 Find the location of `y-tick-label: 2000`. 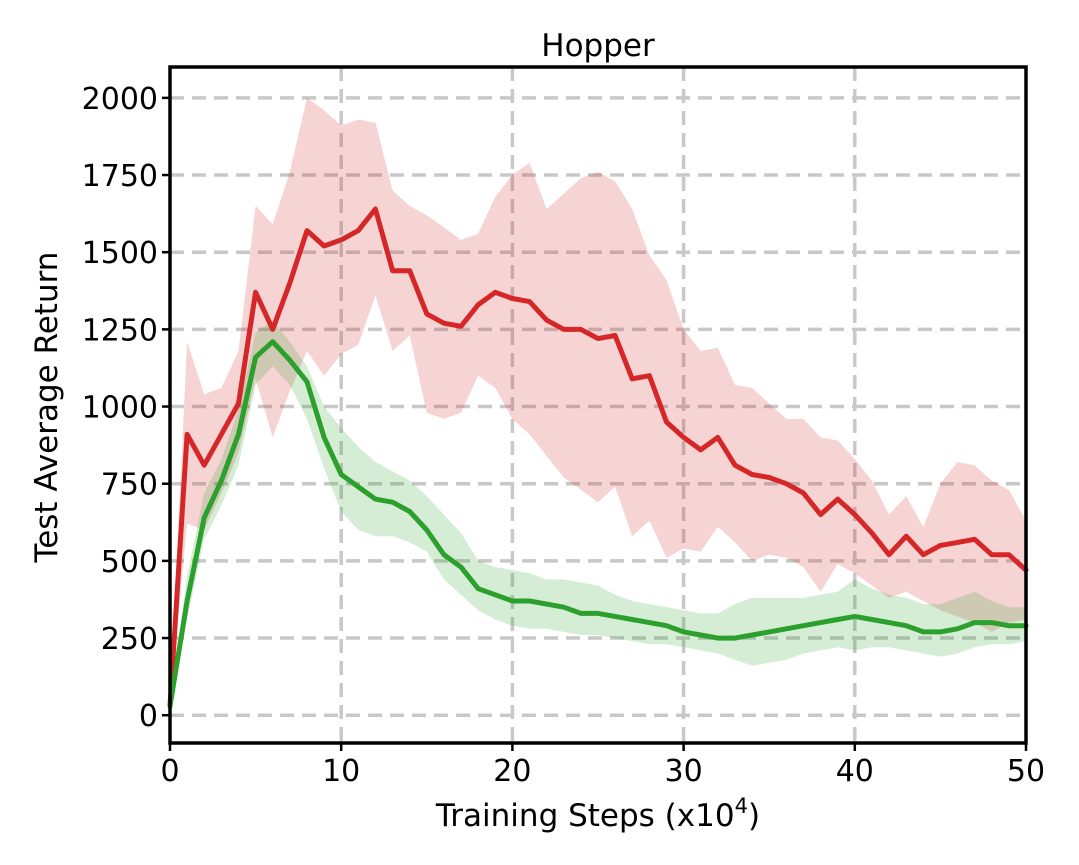

y-tick-label: 2000 is located at coordinates (120, 99).